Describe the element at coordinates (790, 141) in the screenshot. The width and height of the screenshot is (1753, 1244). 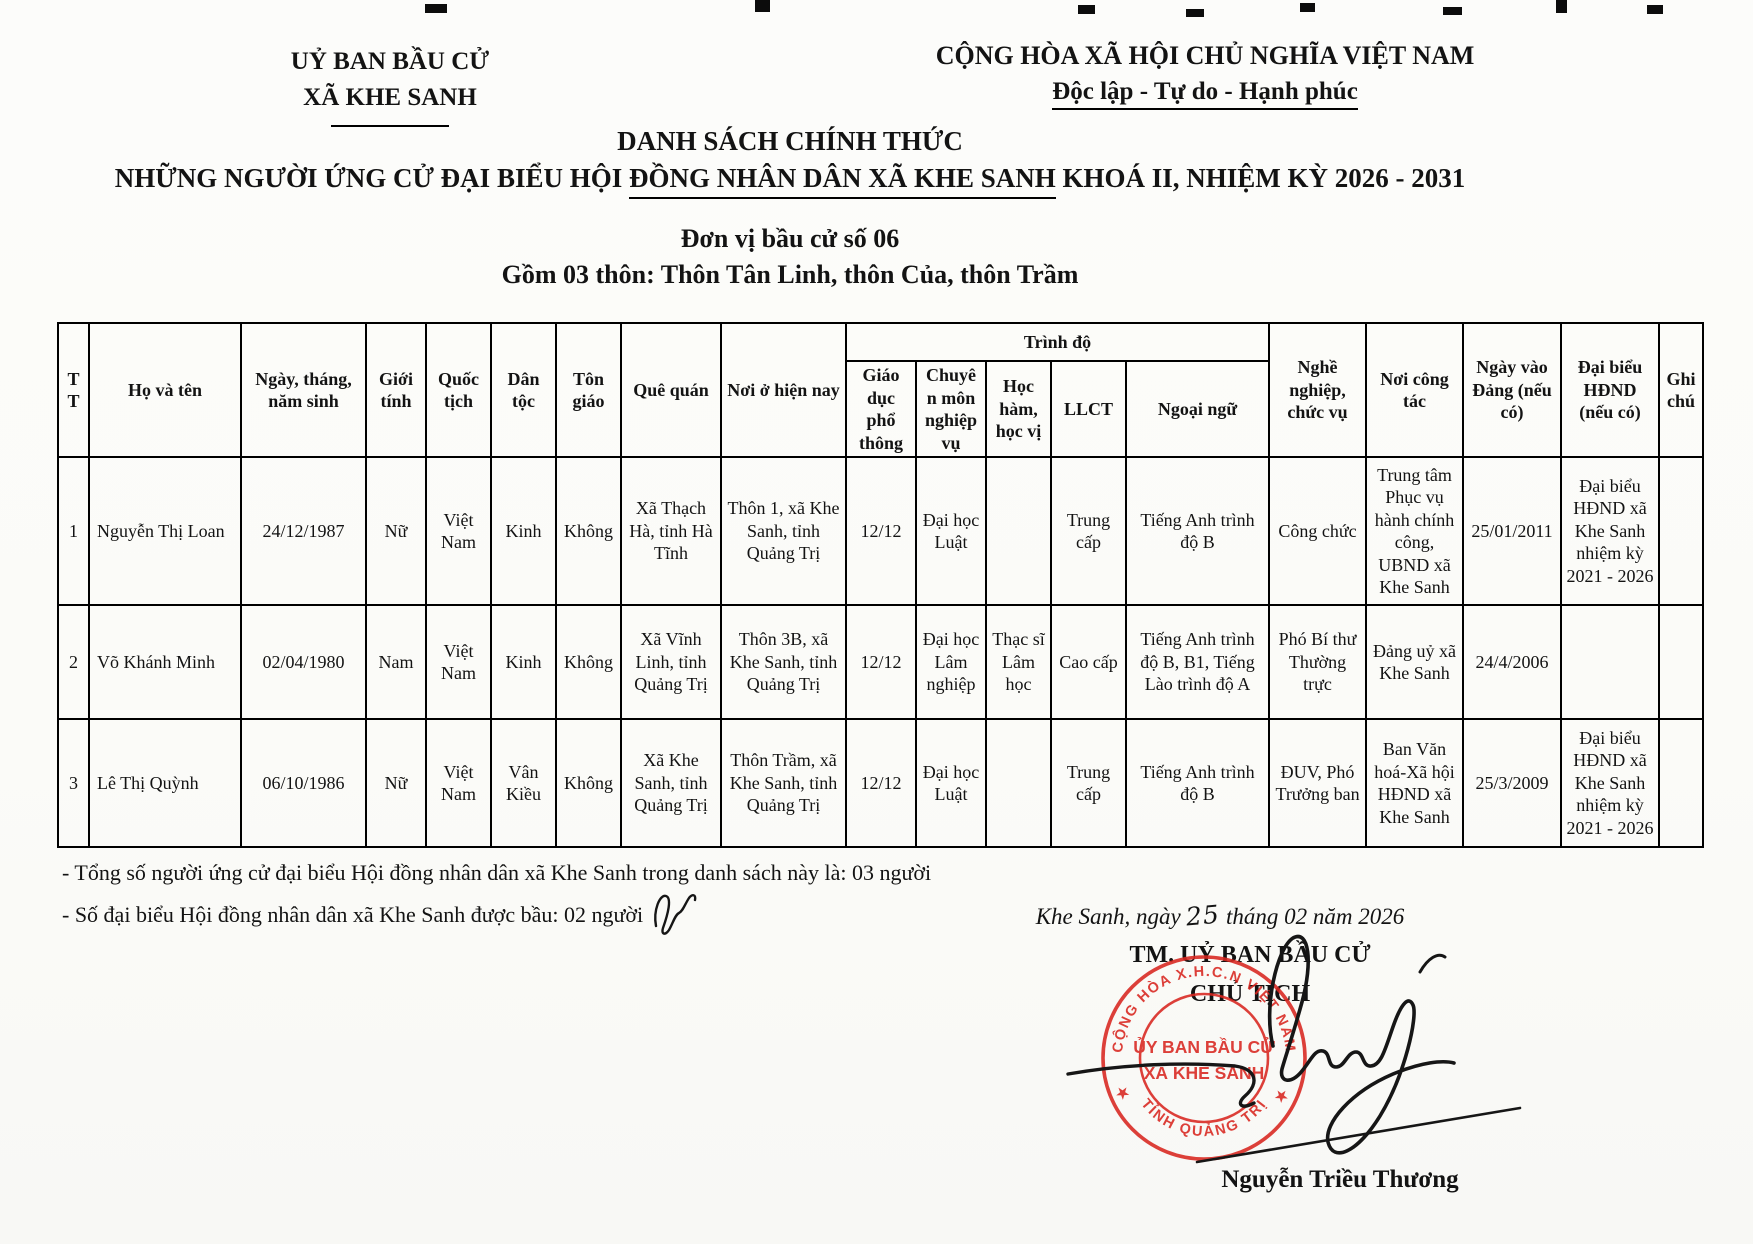
I see `document-title: DANH SÁCH CHÍNH THỨC` at that location.